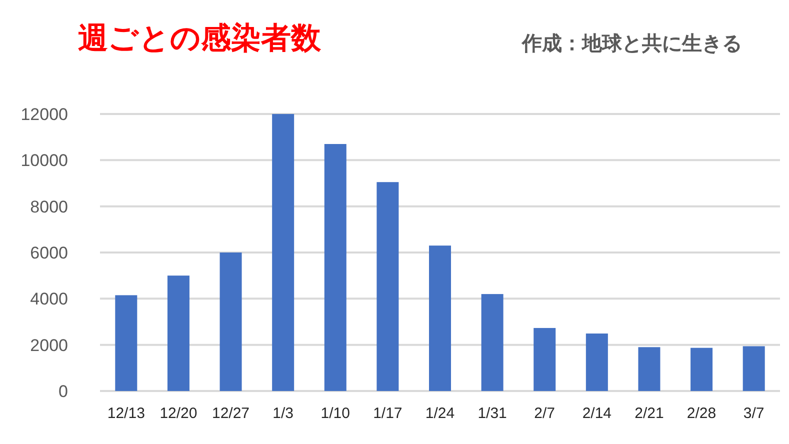  What do you see at coordinates (63, 391) in the screenshot?
I see `y-tick-label: 0` at bounding box center [63, 391].